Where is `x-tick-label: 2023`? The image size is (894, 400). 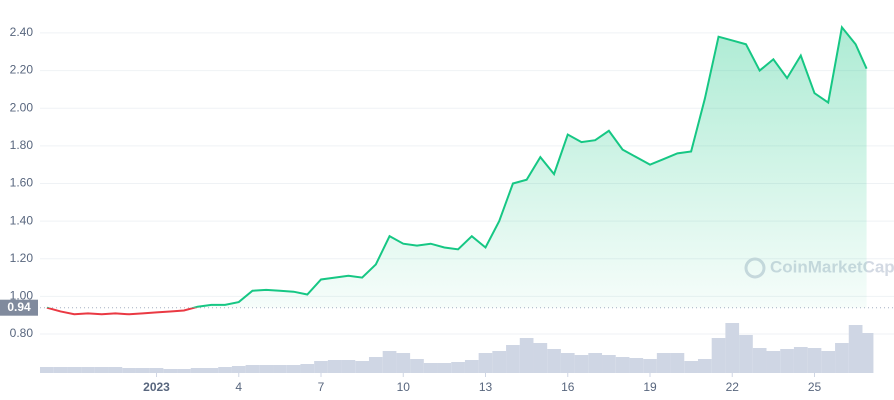
x-tick-label: 2023 is located at coordinates (156, 387).